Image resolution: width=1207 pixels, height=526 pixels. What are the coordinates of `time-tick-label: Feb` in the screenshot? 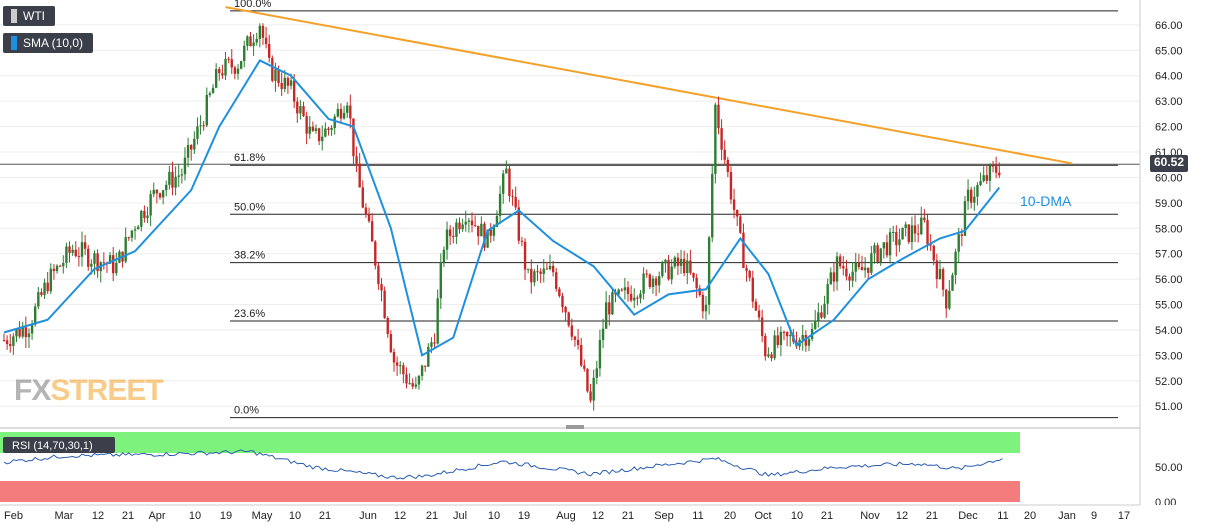 It's located at (13, 516).